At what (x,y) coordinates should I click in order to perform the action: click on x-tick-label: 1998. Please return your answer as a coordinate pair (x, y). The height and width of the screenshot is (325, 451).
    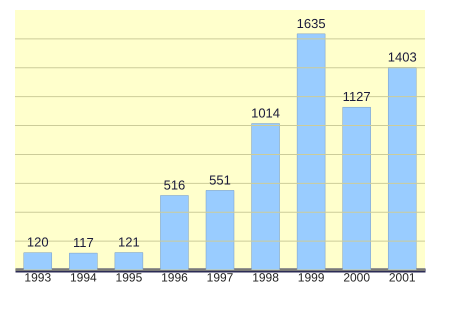
    Looking at the image, I should click on (266, 277).